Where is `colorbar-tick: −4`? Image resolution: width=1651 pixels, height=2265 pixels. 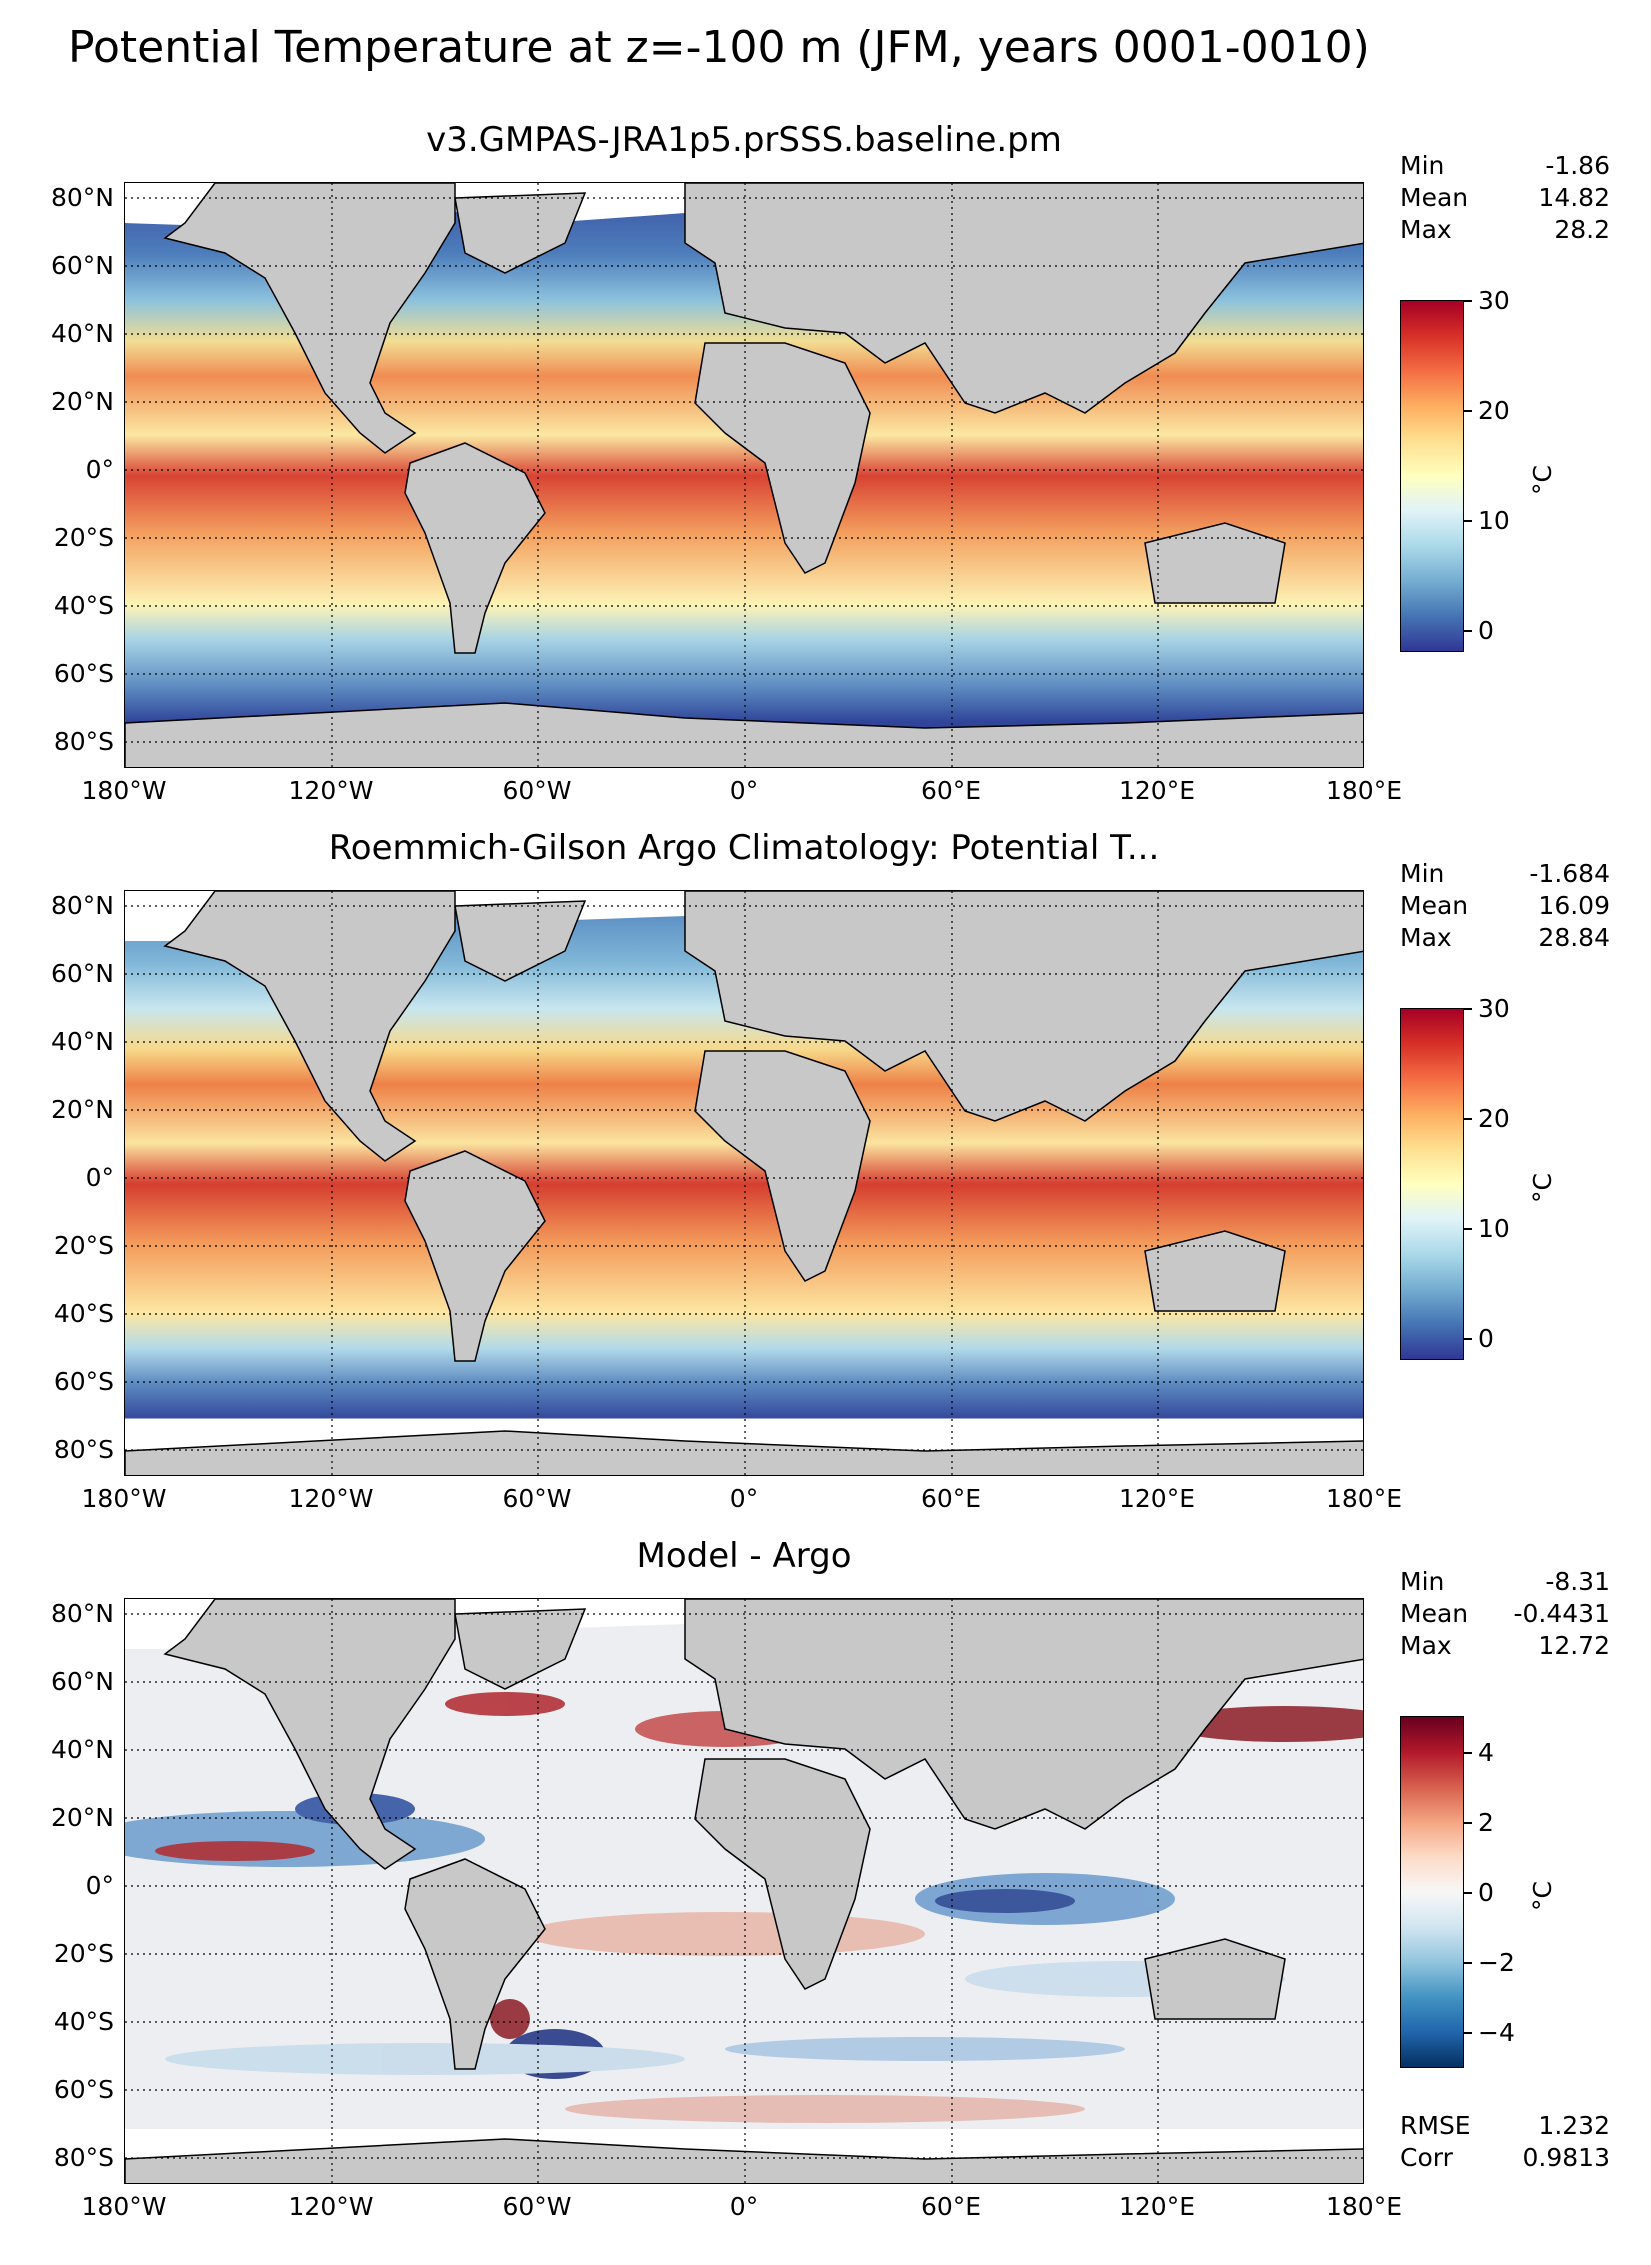 colorbar-tick: −4 is located at coordinates (1496, 2032).